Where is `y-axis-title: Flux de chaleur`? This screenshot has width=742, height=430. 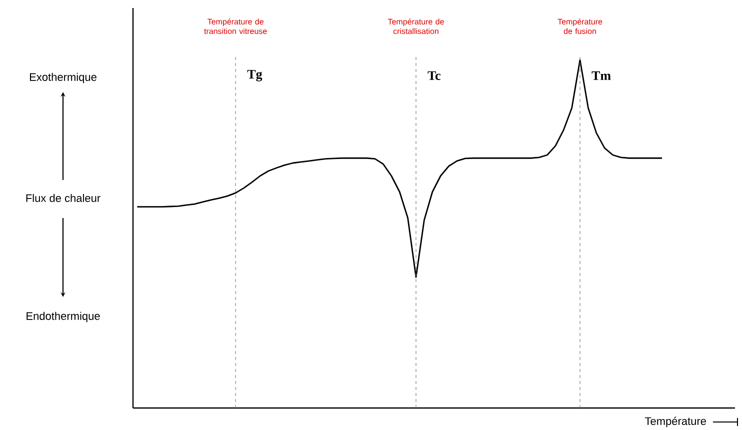 y-axis-title: Flux de chaleur is located at coordinates (63, 198).